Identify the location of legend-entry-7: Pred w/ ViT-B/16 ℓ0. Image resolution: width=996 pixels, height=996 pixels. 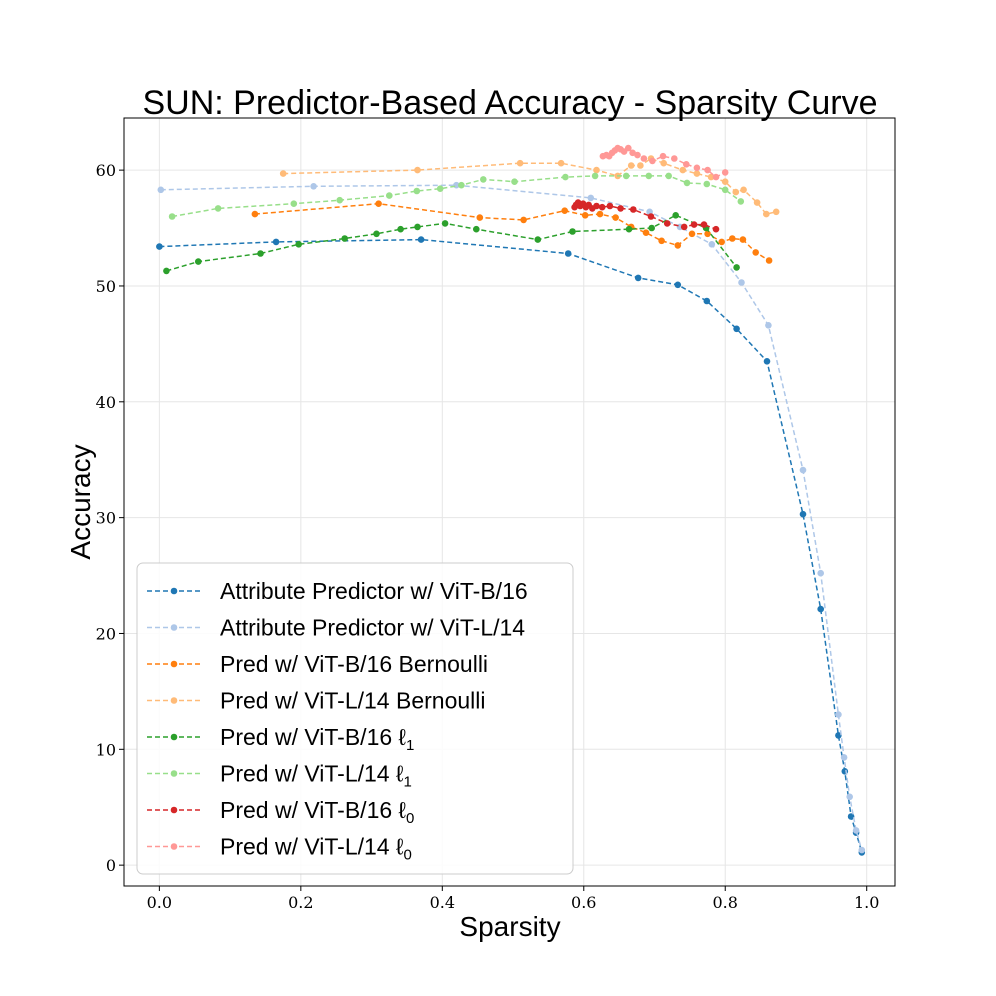
(280, 812).